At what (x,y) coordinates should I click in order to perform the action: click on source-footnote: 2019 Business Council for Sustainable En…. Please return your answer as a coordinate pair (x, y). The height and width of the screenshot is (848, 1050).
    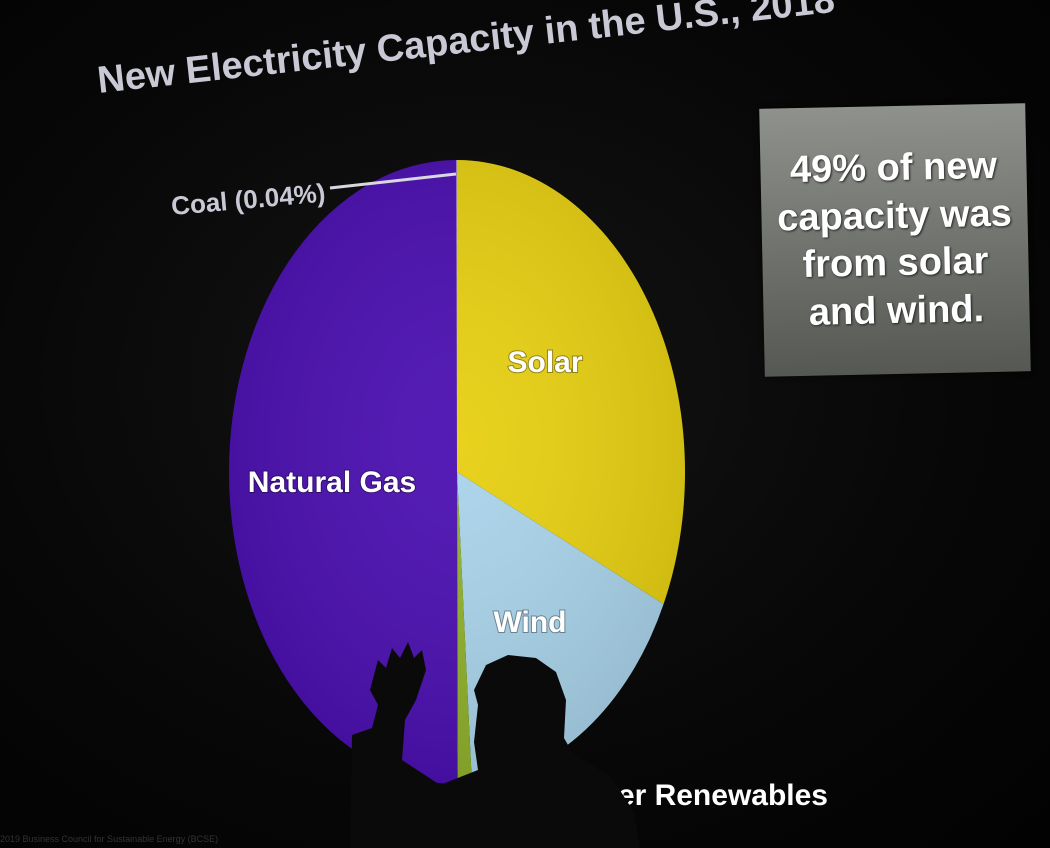
    Looking at the image, I should click on (109, 839).